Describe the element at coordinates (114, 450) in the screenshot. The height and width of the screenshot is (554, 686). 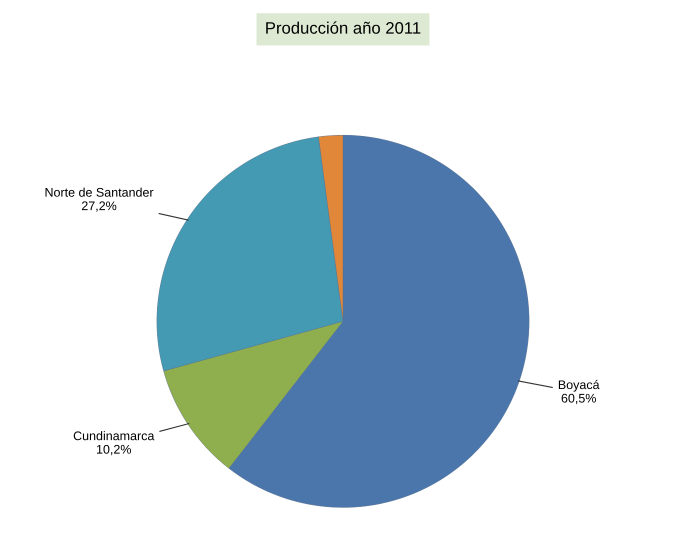
I see `data-label: 10,2%` at that location.